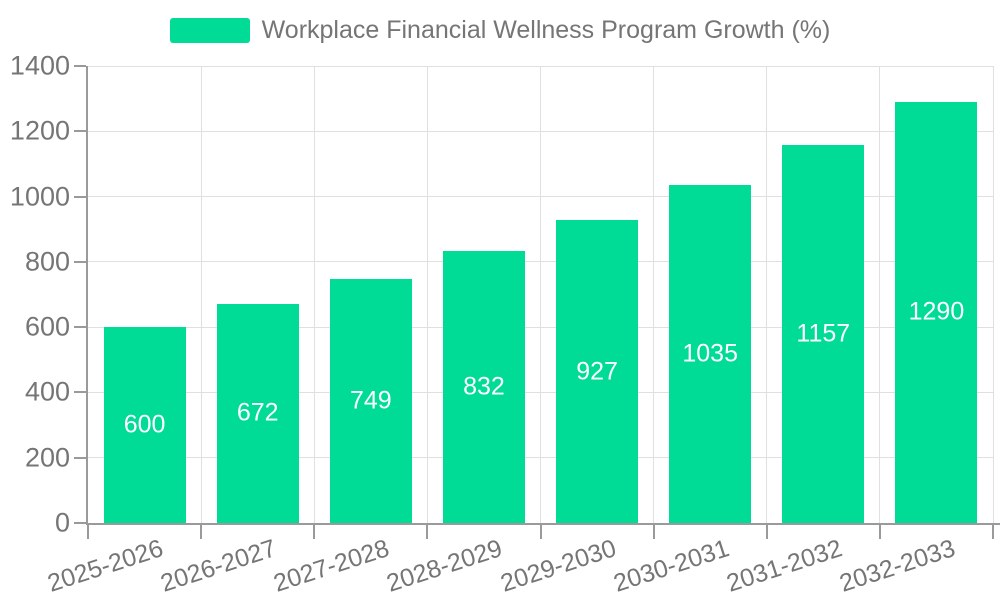 Image resolution: width=1000 pixels, height=600 pixels. Describe the element at coordinates (558, 566) in the screenshot. I see `x-tick-label: 2029-2030` at that location.